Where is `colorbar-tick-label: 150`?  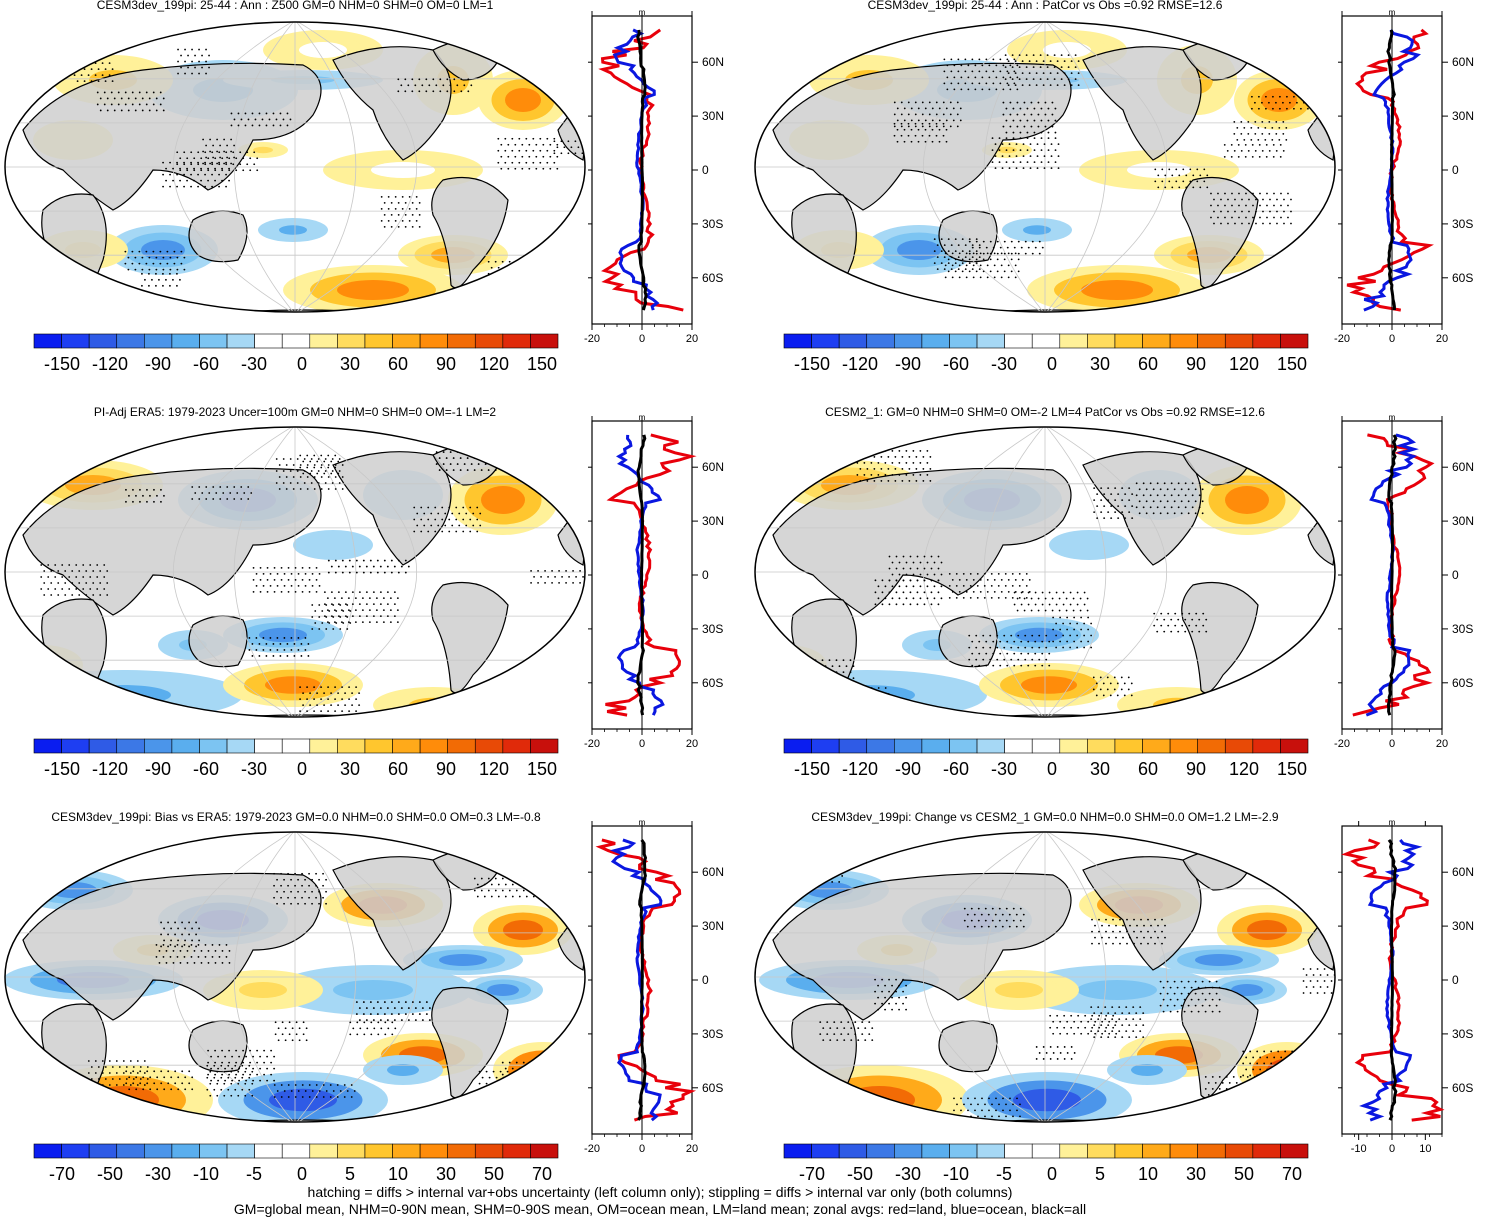
colorbar-tick-label: 150 is located at coordinates (1292, 364).